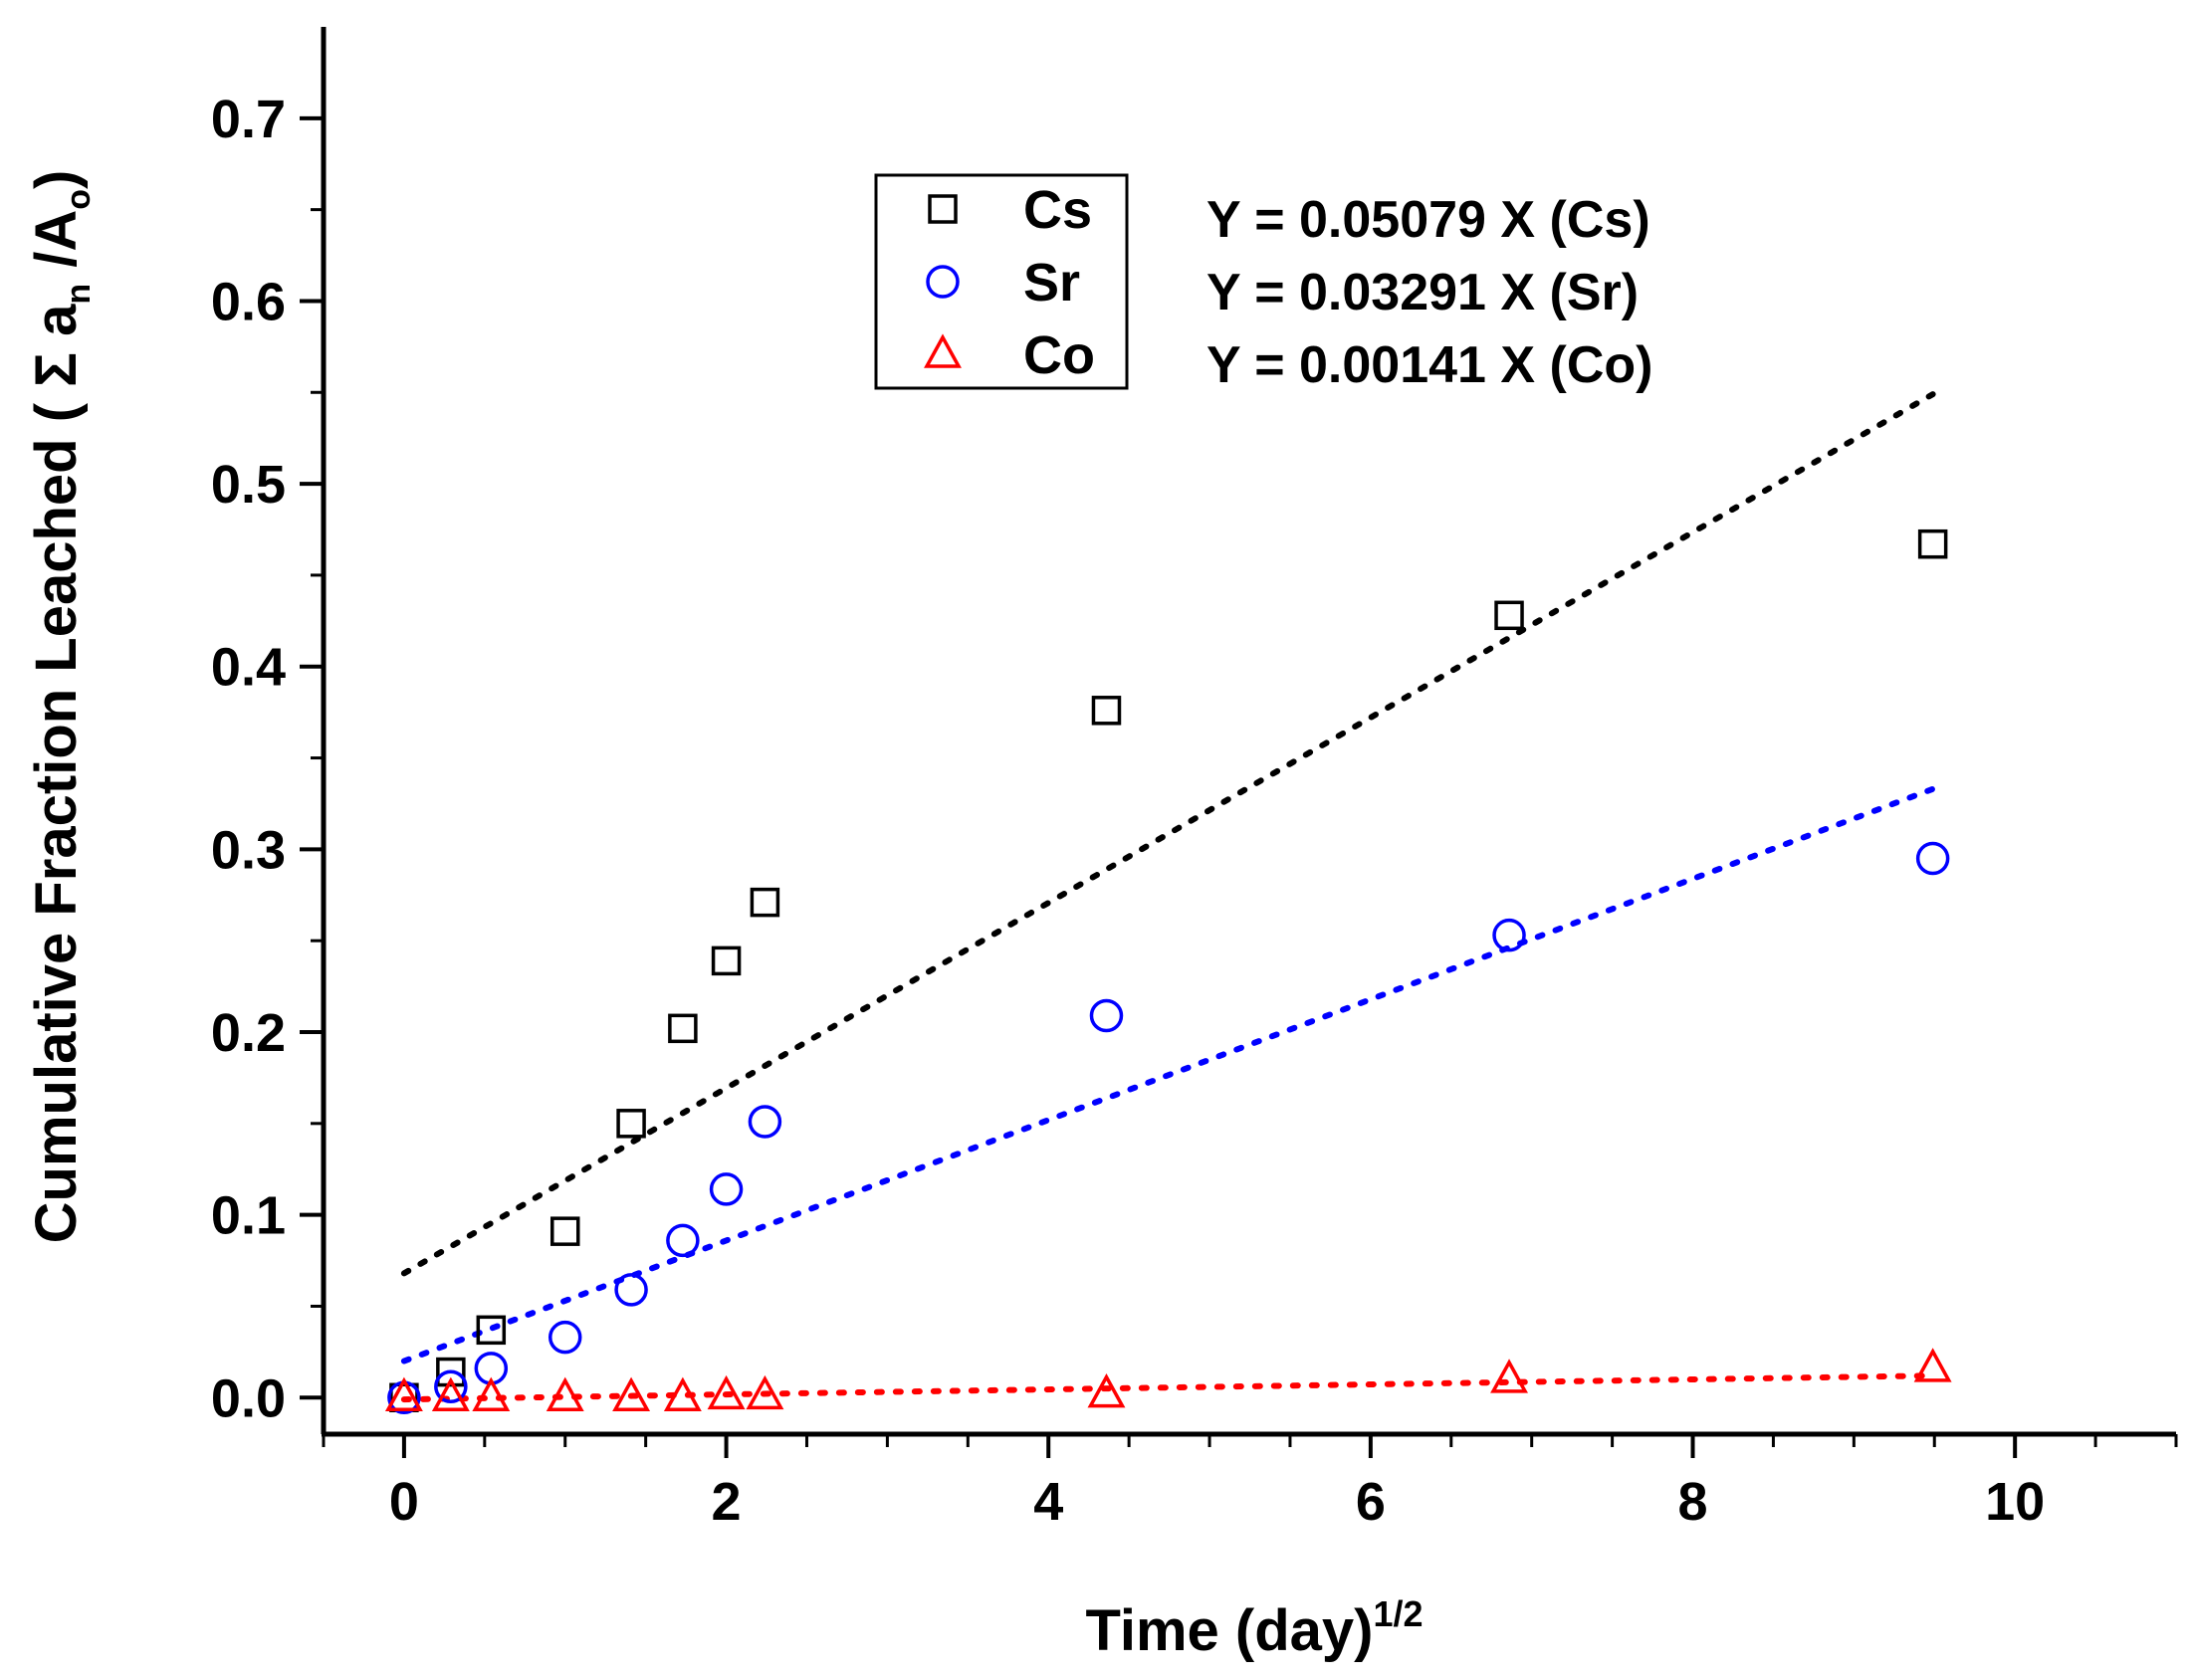  I want to click on y-tick-label: 0.1, so click(248, 1216).